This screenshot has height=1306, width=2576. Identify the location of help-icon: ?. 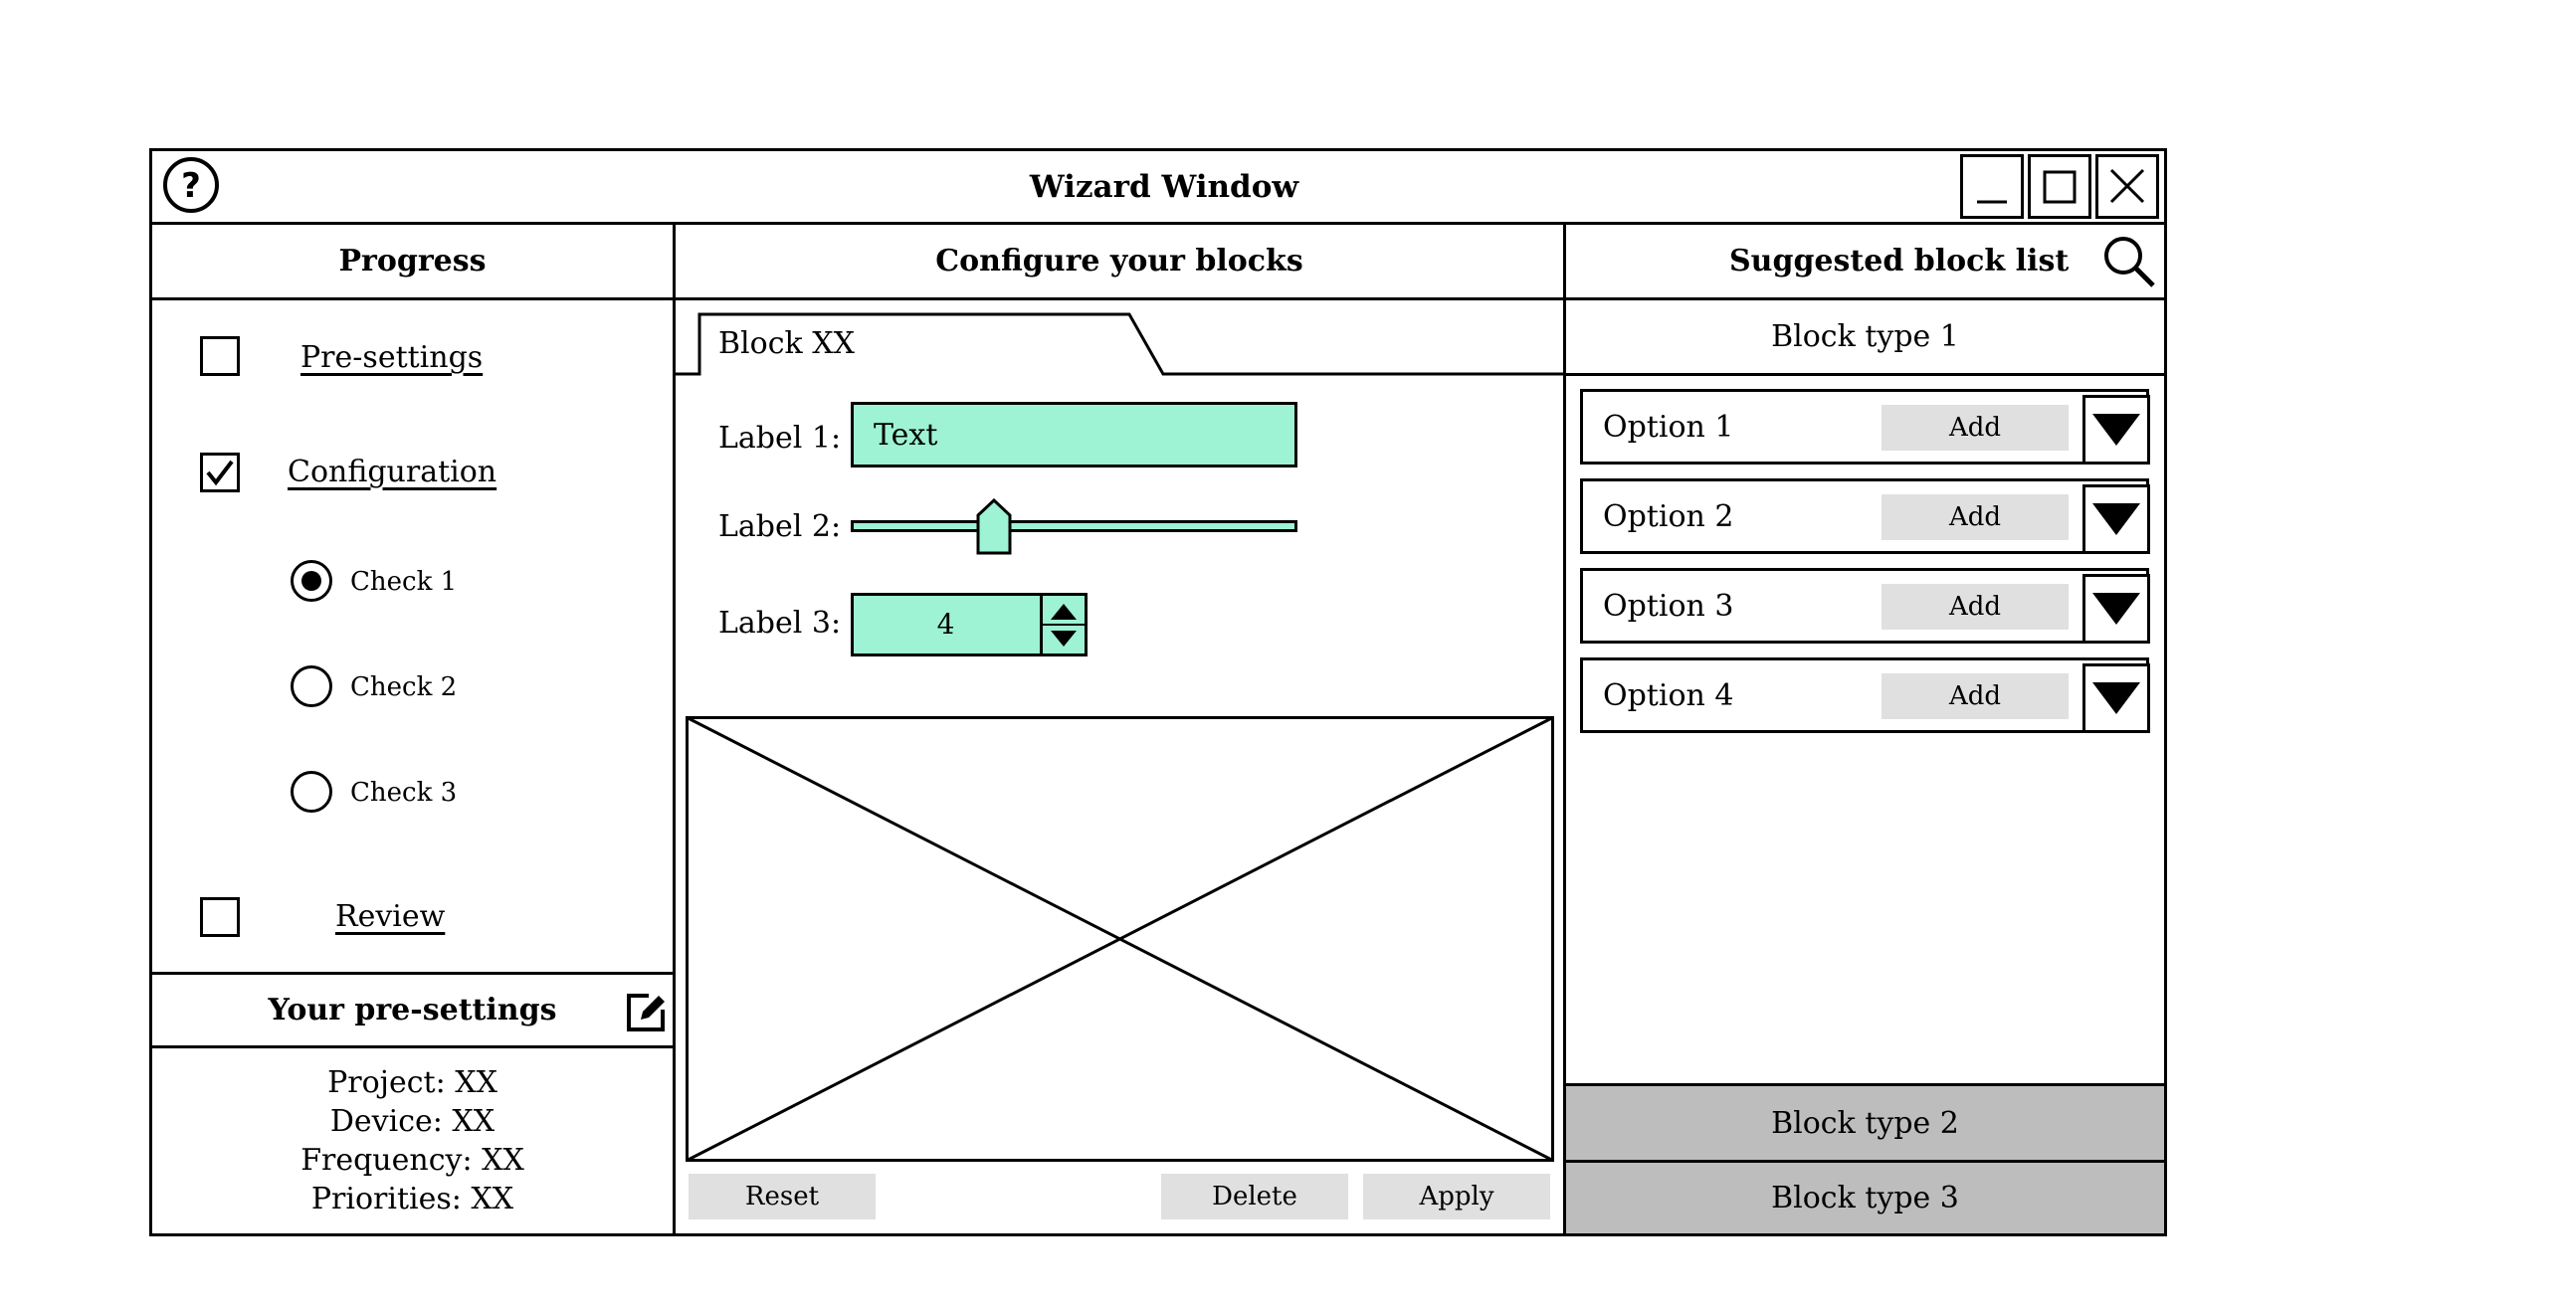
(191, 185).